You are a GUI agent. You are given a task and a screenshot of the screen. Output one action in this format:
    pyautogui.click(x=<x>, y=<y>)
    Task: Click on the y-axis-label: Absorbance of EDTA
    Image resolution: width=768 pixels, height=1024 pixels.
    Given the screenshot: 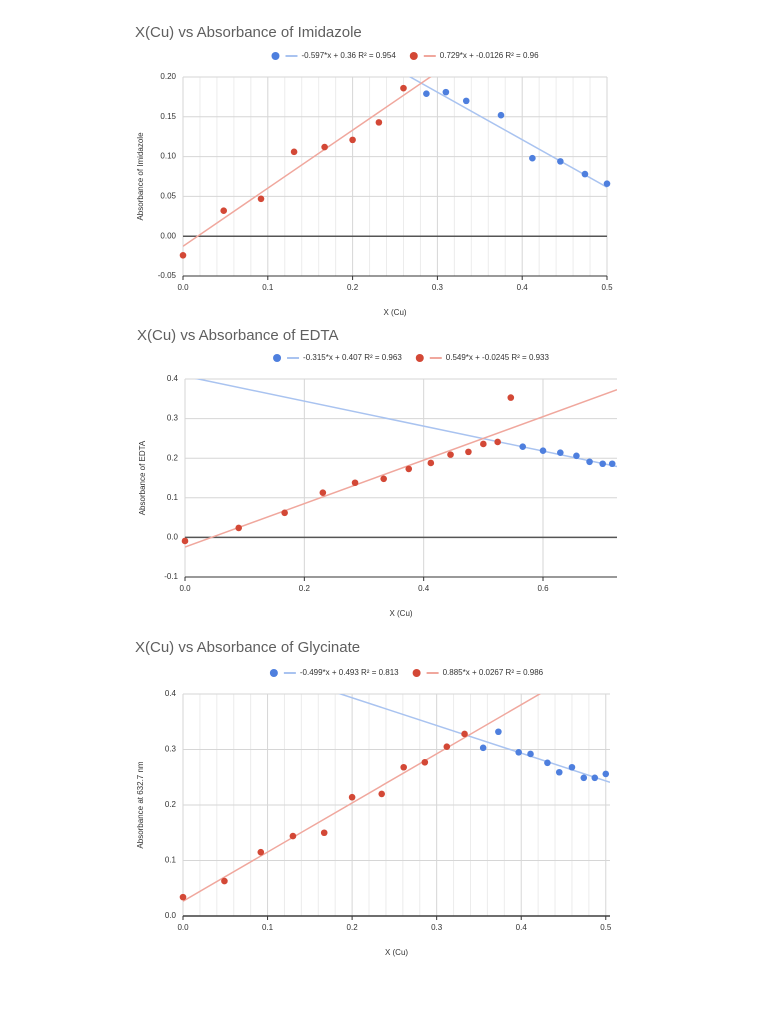 What is the action you would take?
    pyautogui.click(x=142, y=477)
    